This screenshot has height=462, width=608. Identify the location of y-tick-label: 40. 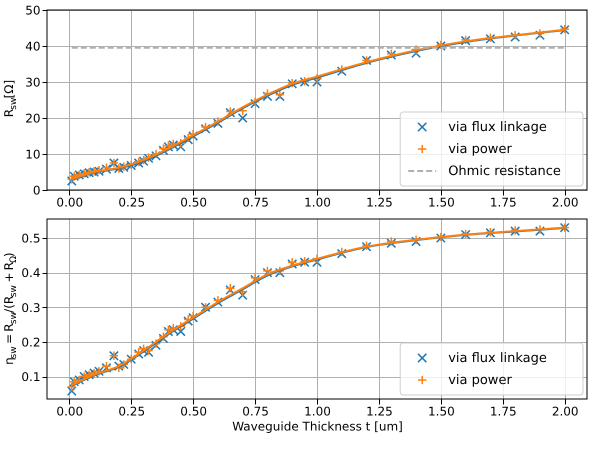
(32, 47).